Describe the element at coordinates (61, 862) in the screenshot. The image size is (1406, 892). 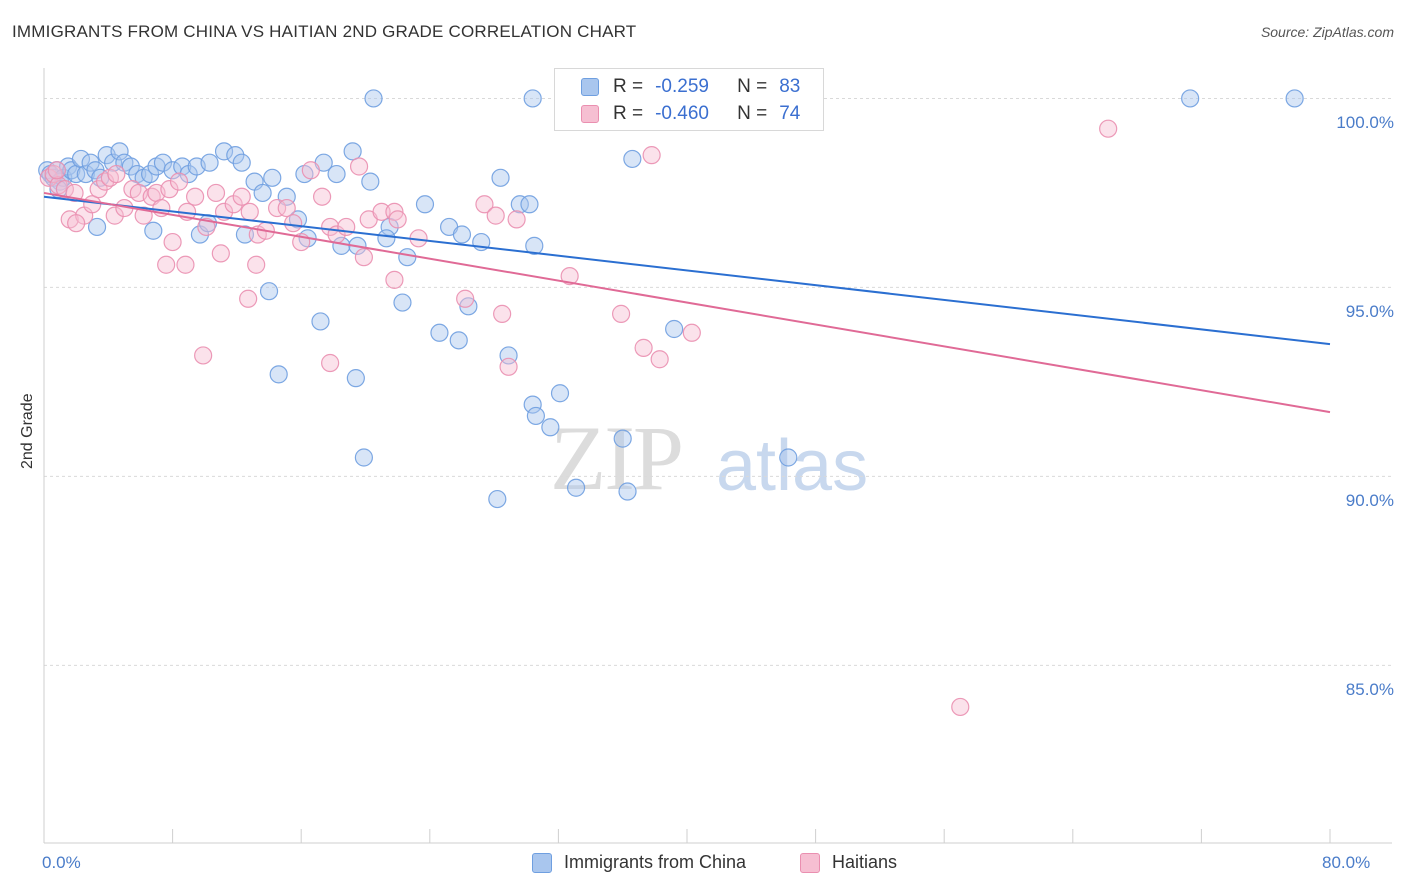
I see `x-tick-label-min: 0.0%` at that location.